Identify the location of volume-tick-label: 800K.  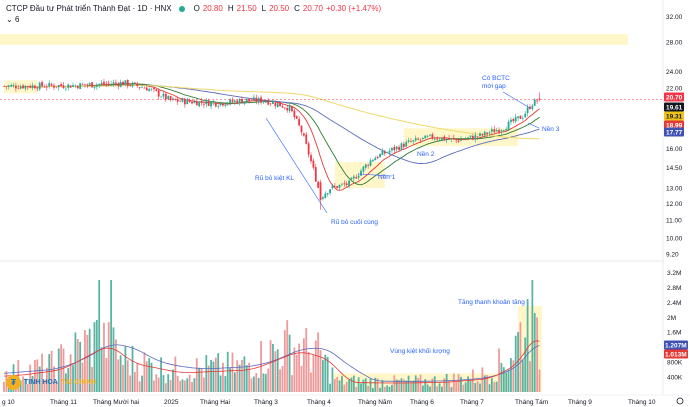
(675, 363).